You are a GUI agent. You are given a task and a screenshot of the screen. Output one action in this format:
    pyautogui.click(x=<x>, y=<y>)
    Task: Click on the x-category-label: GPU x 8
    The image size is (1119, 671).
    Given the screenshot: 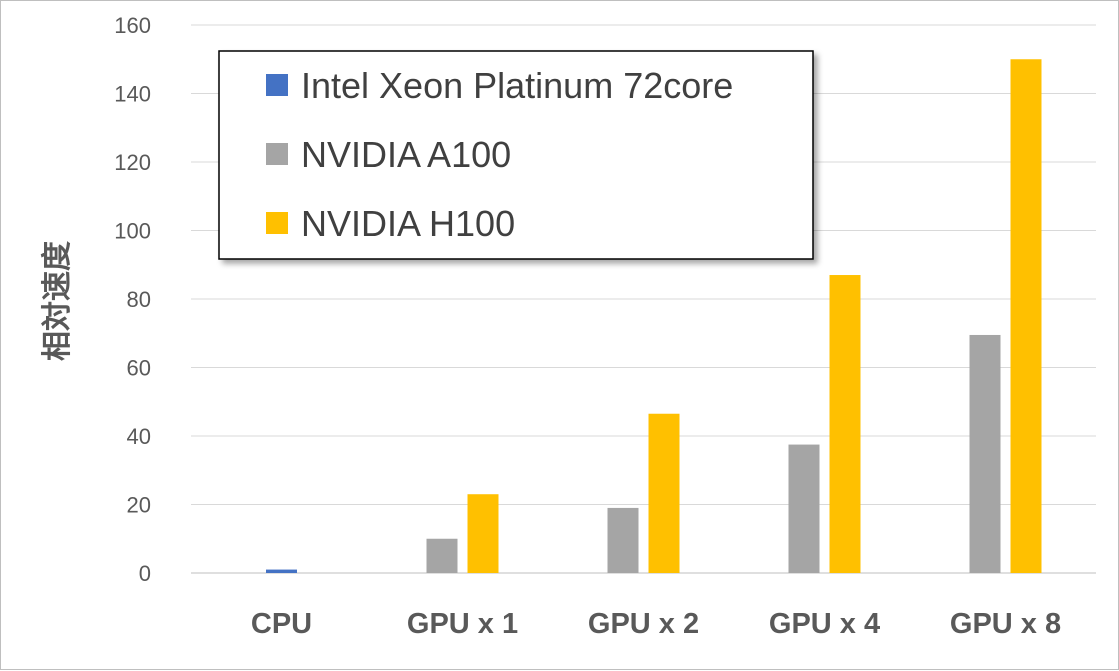 What is the action you would take?
    pyautogui.click(x=1005, y=624)
    